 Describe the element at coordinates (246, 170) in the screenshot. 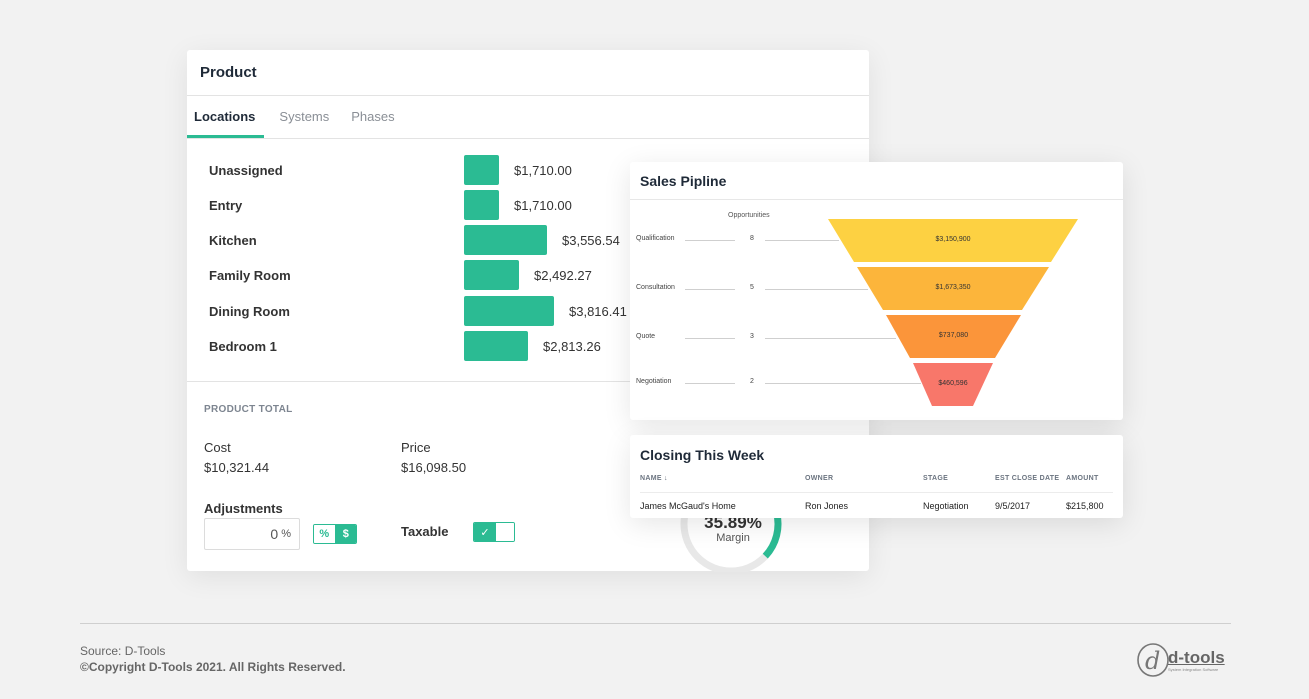

I see `location-name: Unassigned` at that location.